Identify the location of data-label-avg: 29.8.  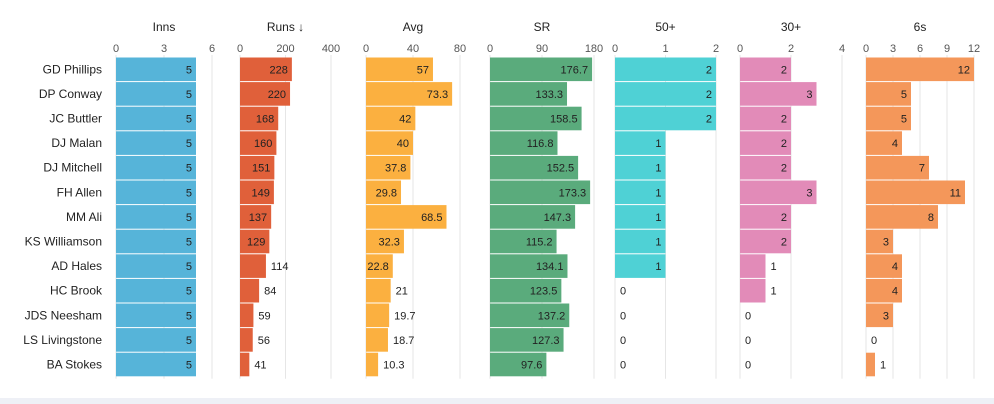
(386, 193).